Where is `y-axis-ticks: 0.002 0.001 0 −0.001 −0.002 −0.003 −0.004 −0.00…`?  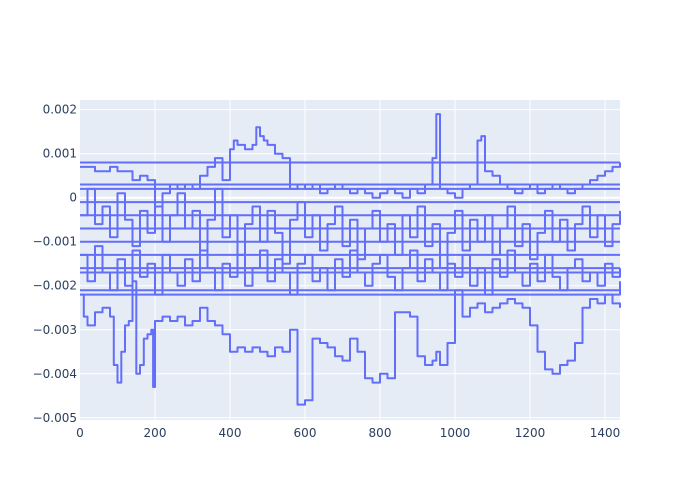
y-axis-ticks: 0.002 0.001 0 −0.001 −0.002 −0.003 −0.004 −0.00… is located at coordinates (55, 264).